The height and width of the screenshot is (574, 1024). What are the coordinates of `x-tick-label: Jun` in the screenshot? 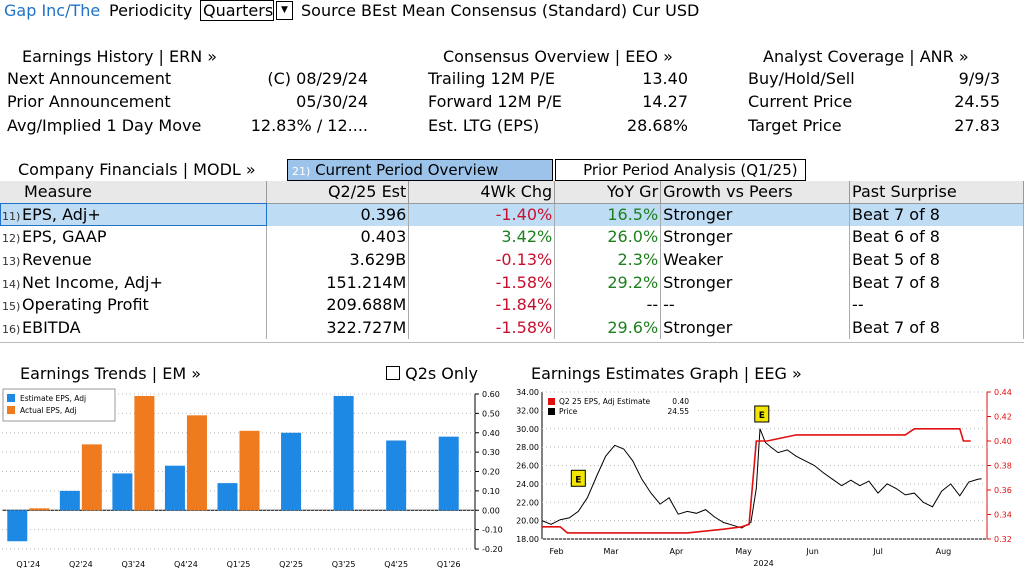 It's located at (812, 551).